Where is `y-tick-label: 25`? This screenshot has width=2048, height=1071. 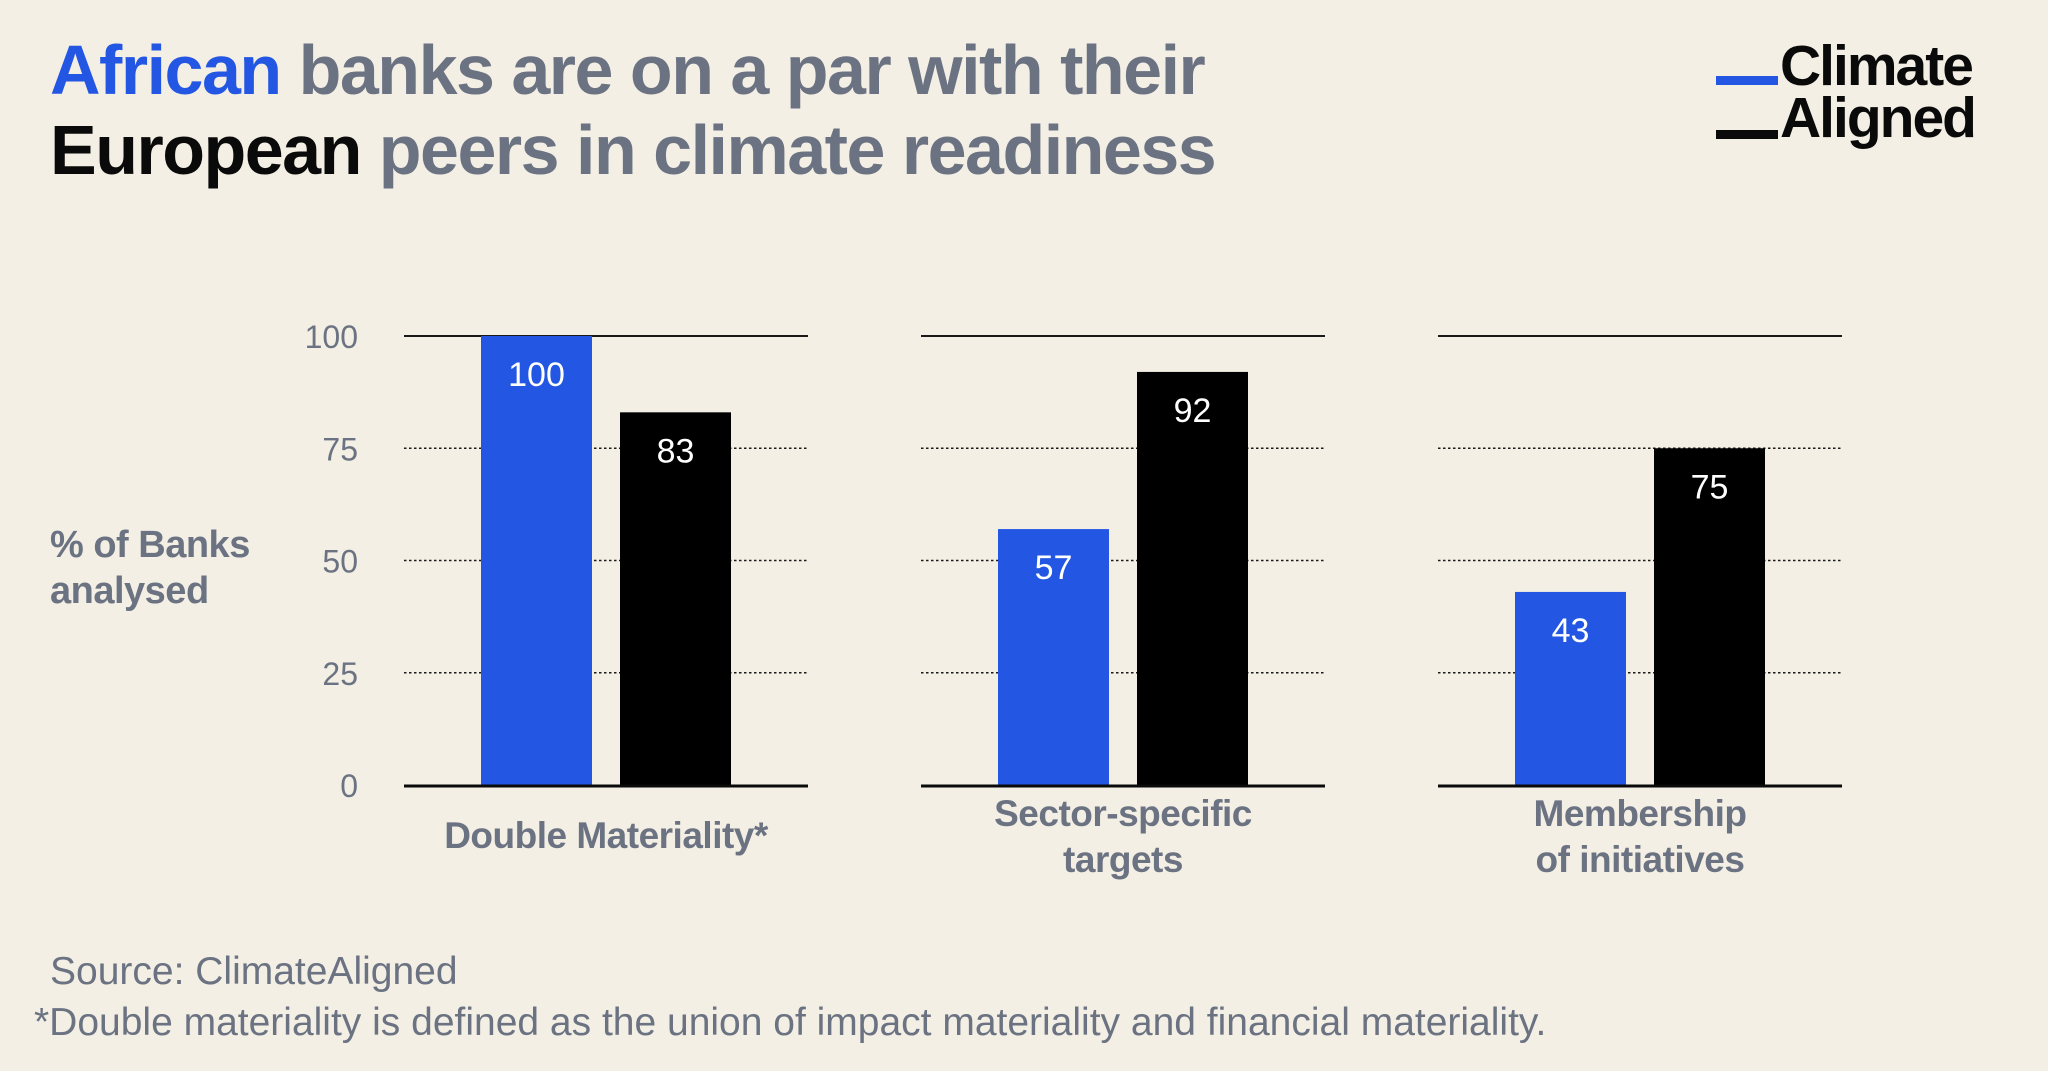
y-tick-label: 25 is located at coordinates (340, 674).